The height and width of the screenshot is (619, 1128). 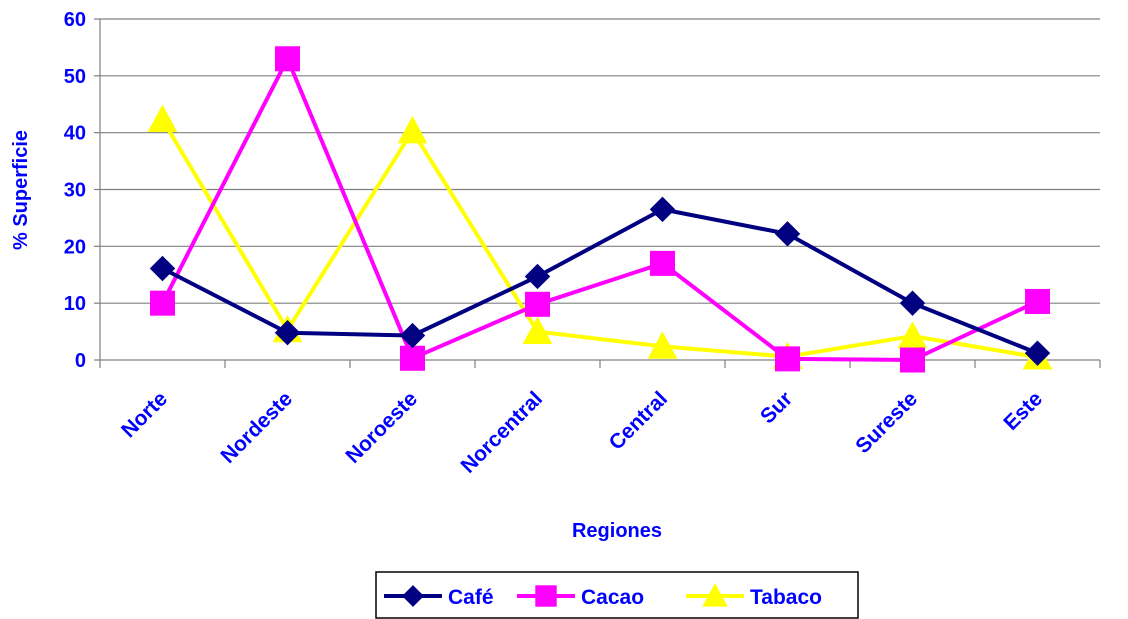 I want to click on y-tick-label-30: 30, so click(x=75, y=191).